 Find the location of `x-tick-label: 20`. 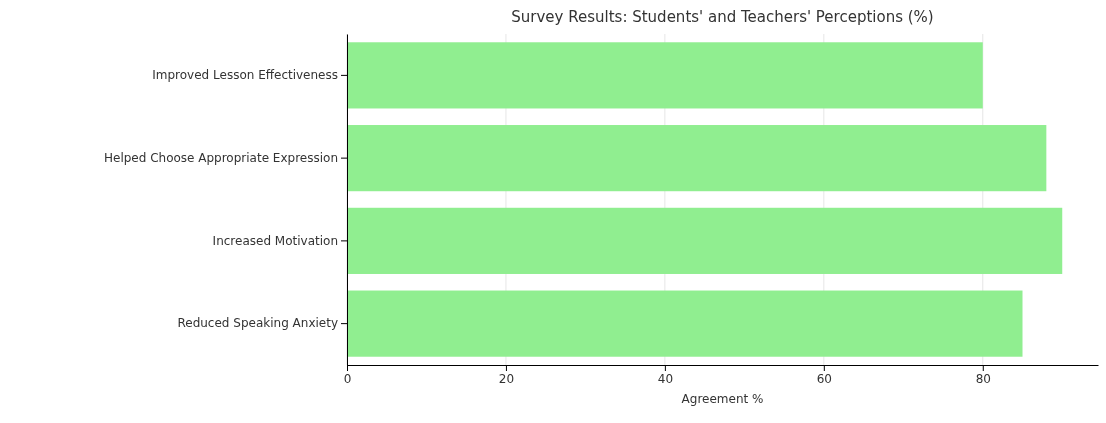

x-tick-label: 20 is located at coordinates (506, 378).